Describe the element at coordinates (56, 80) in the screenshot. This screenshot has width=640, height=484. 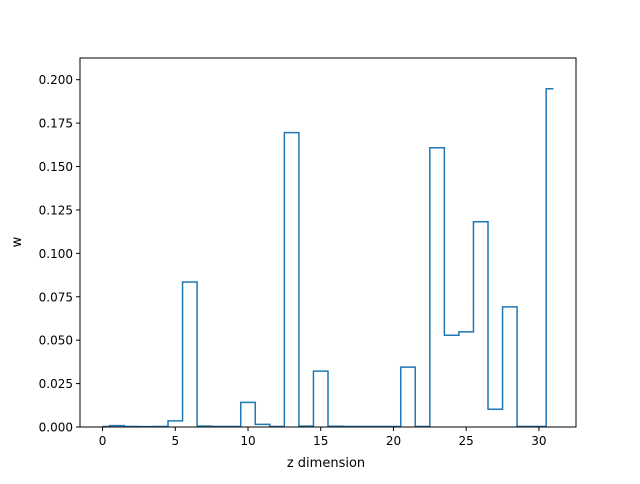
I see `y-tick-label: 0.200` at that location.